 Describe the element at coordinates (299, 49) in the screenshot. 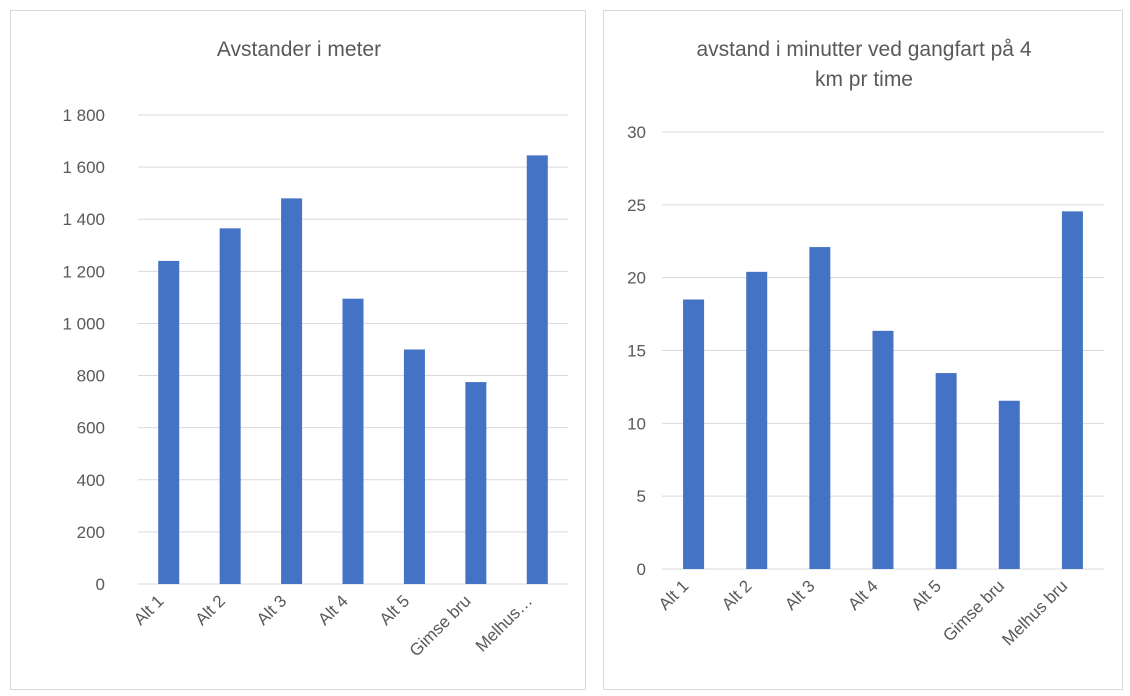

I see `chart-title-line-1: Avstander i meter` at that location.